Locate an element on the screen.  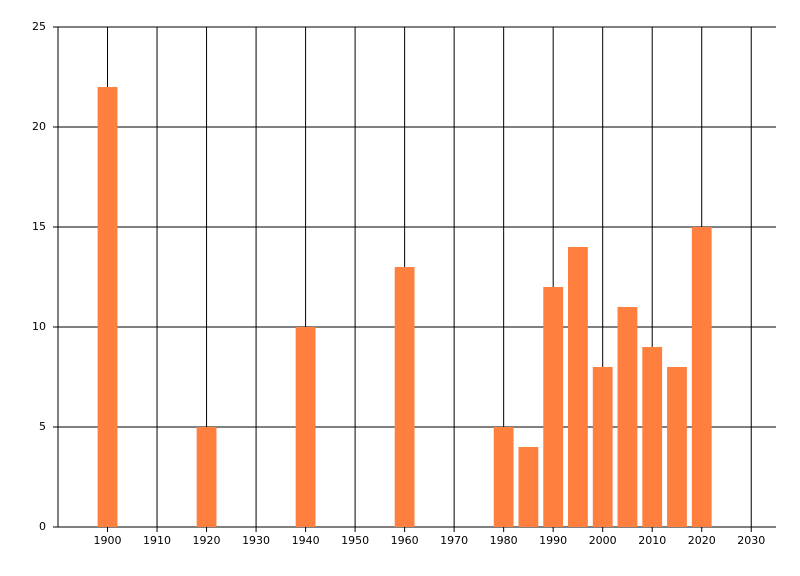
x-tick-label: 1910 is located at coordinates (157, 540).